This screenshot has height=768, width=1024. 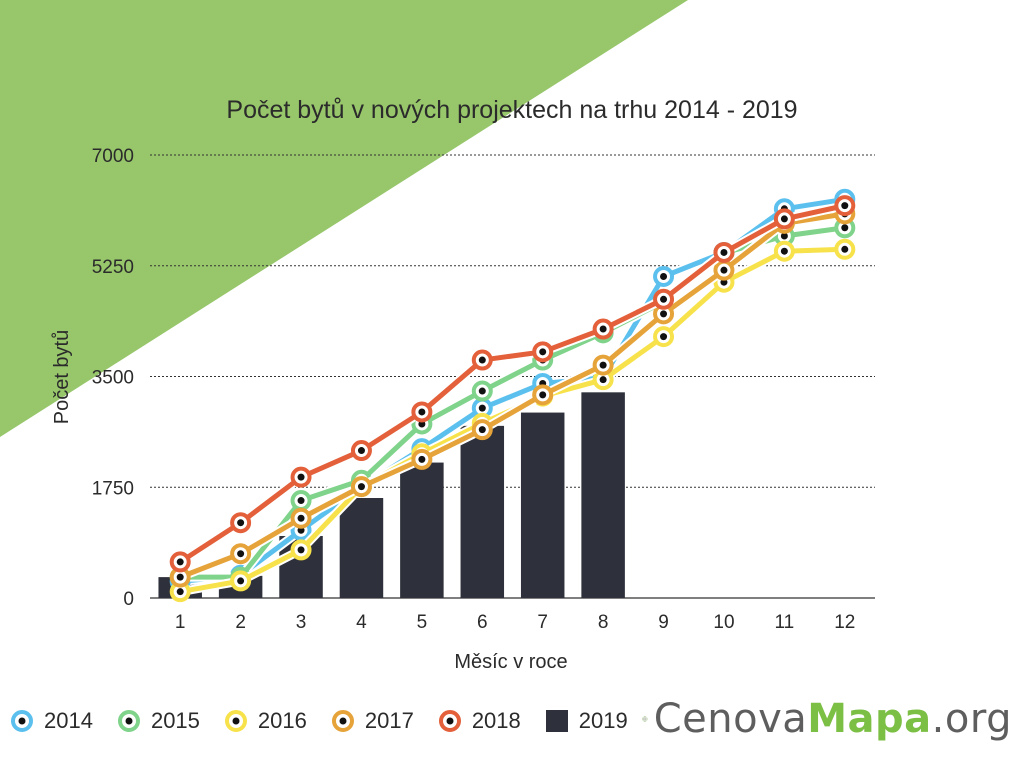 What do you see at coordinates (180, 622) in the screenshot?
I see `x-tick-label: 1` at bounding box center [180, 622].